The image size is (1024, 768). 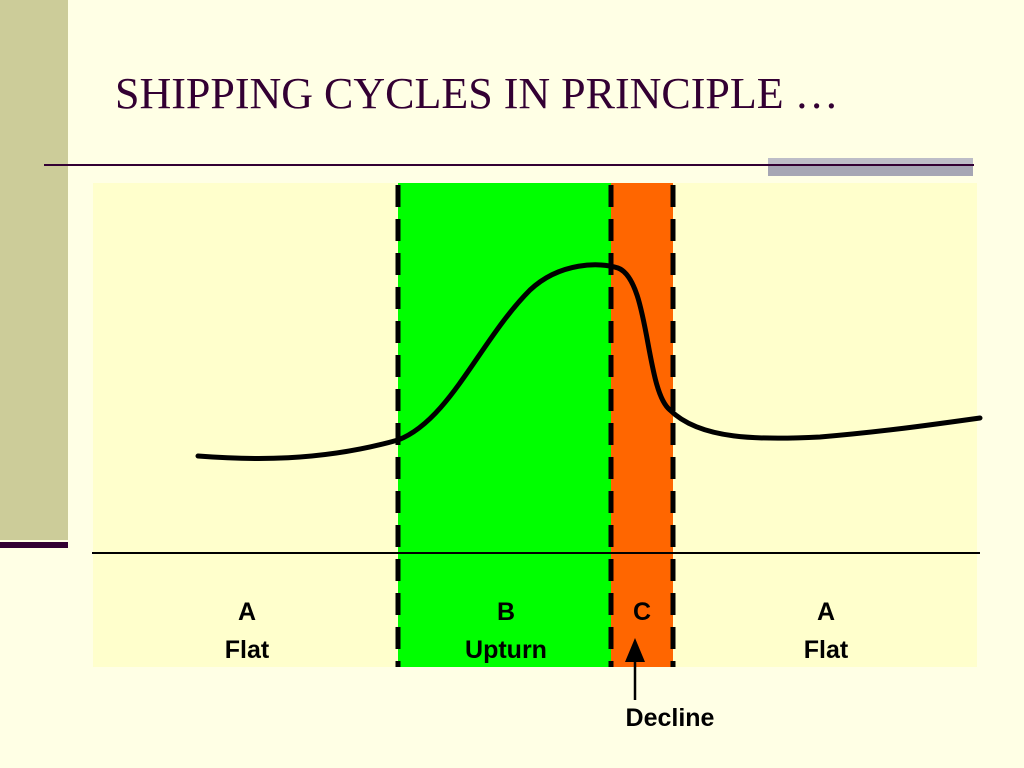 I want to click on phase-c-label: C, so click(x=642, y=612).